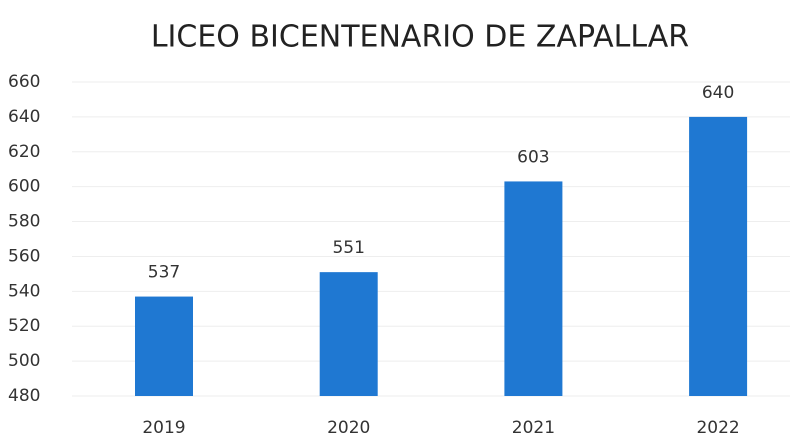 The image size is (794, 439). What do you see at coordinates (24, 152) in the screenshot?
I see `y-tick-label: 620` at bounding box center [24, 152].